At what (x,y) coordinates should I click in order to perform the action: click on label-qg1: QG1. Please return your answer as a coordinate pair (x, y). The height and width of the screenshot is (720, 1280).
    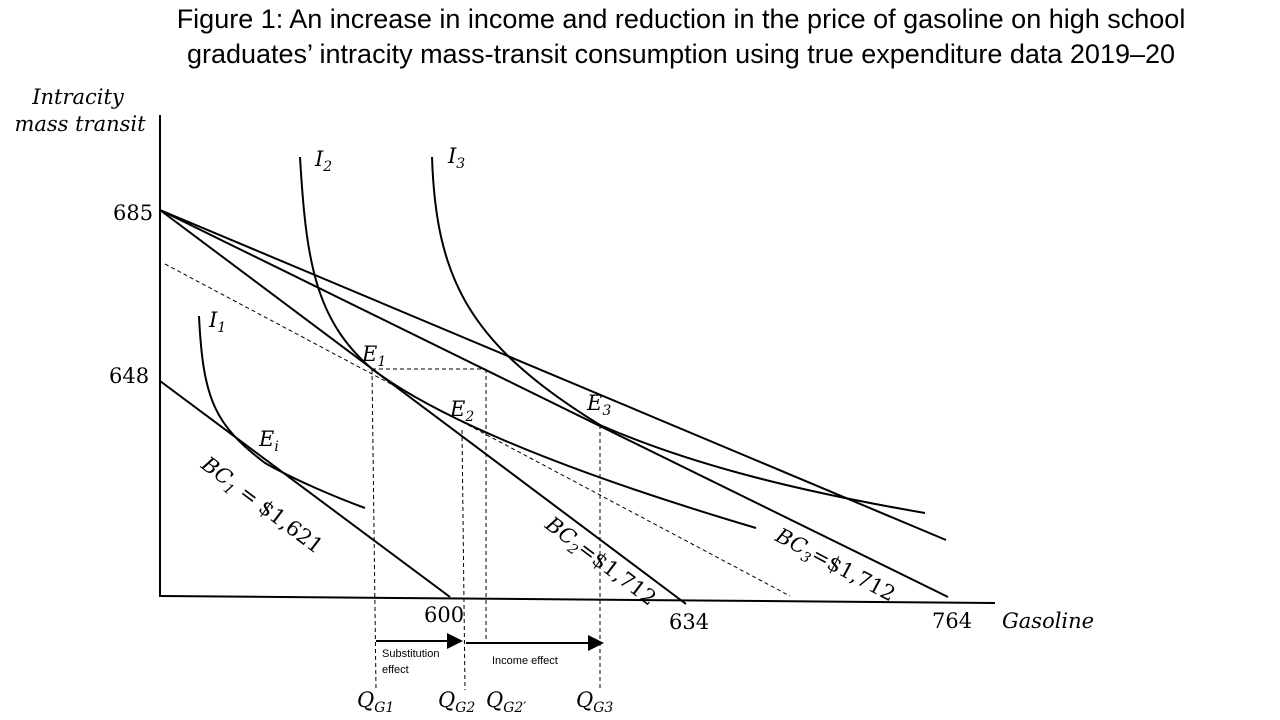
    Looking at the image, I should click on (375, 702).